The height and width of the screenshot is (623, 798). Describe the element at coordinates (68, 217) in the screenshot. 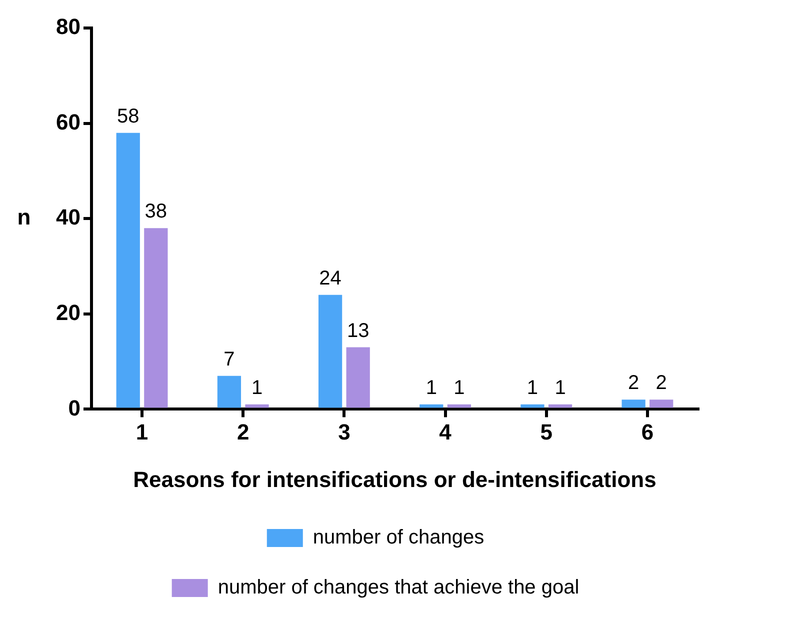

I see `y-tick-label: 40` at that location.